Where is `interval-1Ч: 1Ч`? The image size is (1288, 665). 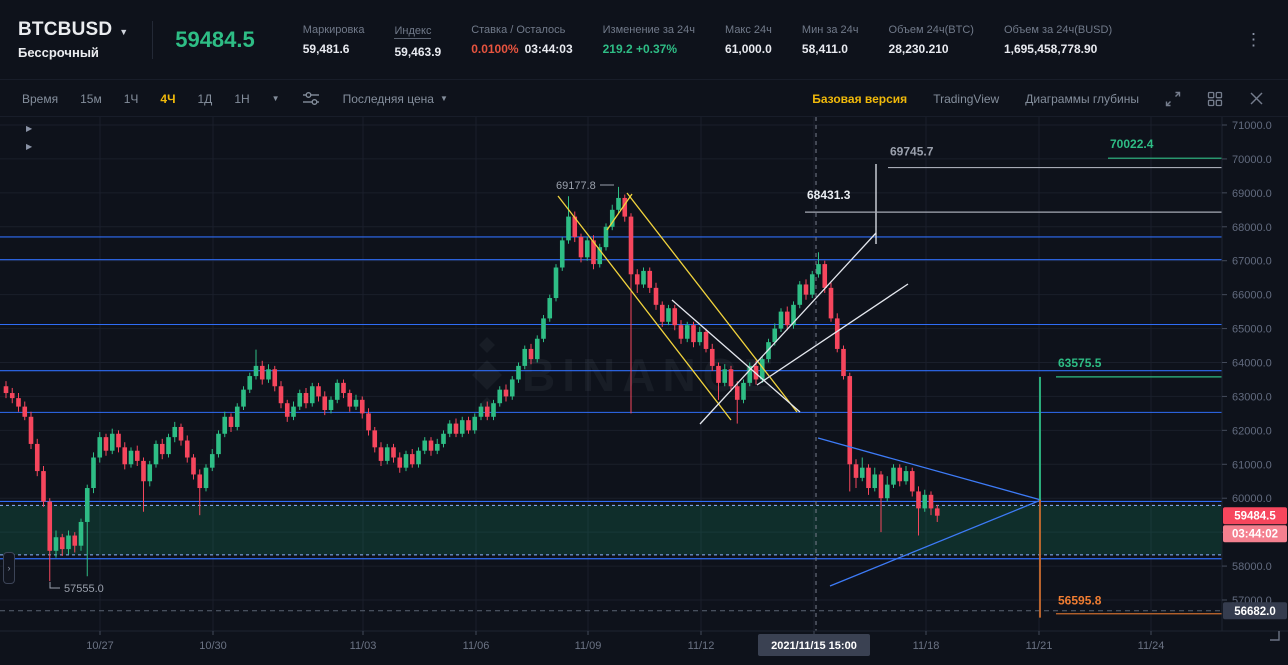
interval-1Ч: 1Ч is located at coordinates (131, 98).